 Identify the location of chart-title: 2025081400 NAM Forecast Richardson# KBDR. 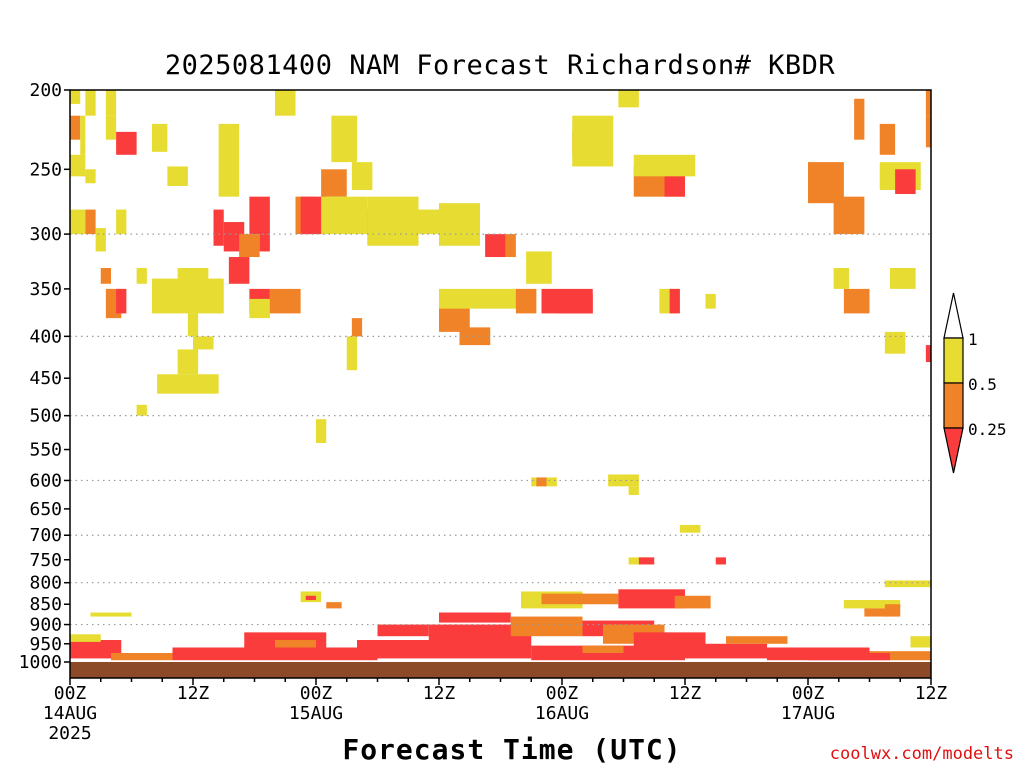
(500, 65).